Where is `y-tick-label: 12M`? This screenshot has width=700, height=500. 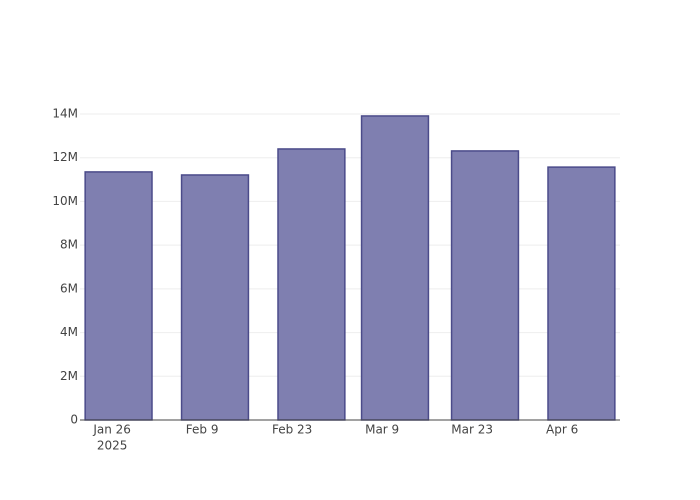 y-tick-label: 12M is located at coordinates (65, 157).